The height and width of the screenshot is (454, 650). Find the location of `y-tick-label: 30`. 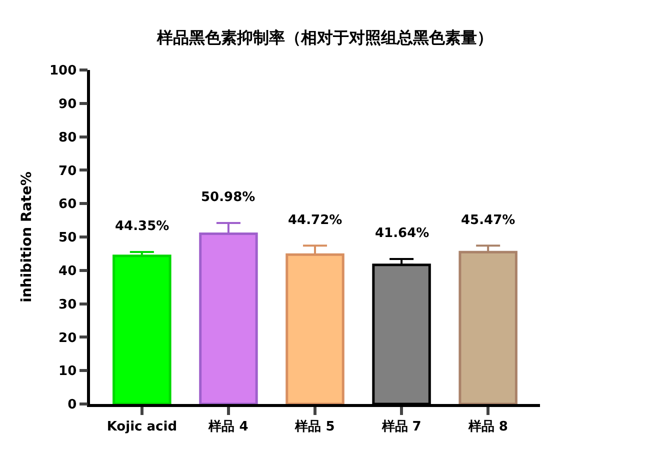

y-tick-label: 30 is located at coordinates (67, 304).